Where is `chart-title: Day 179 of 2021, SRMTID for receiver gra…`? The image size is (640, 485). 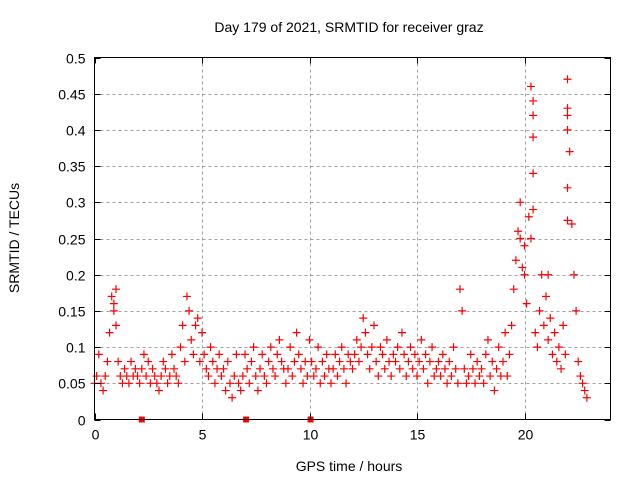 chart-title: Day 179 of 2021, SRMTID for receiver gra… is located at coordinates (348, 27).